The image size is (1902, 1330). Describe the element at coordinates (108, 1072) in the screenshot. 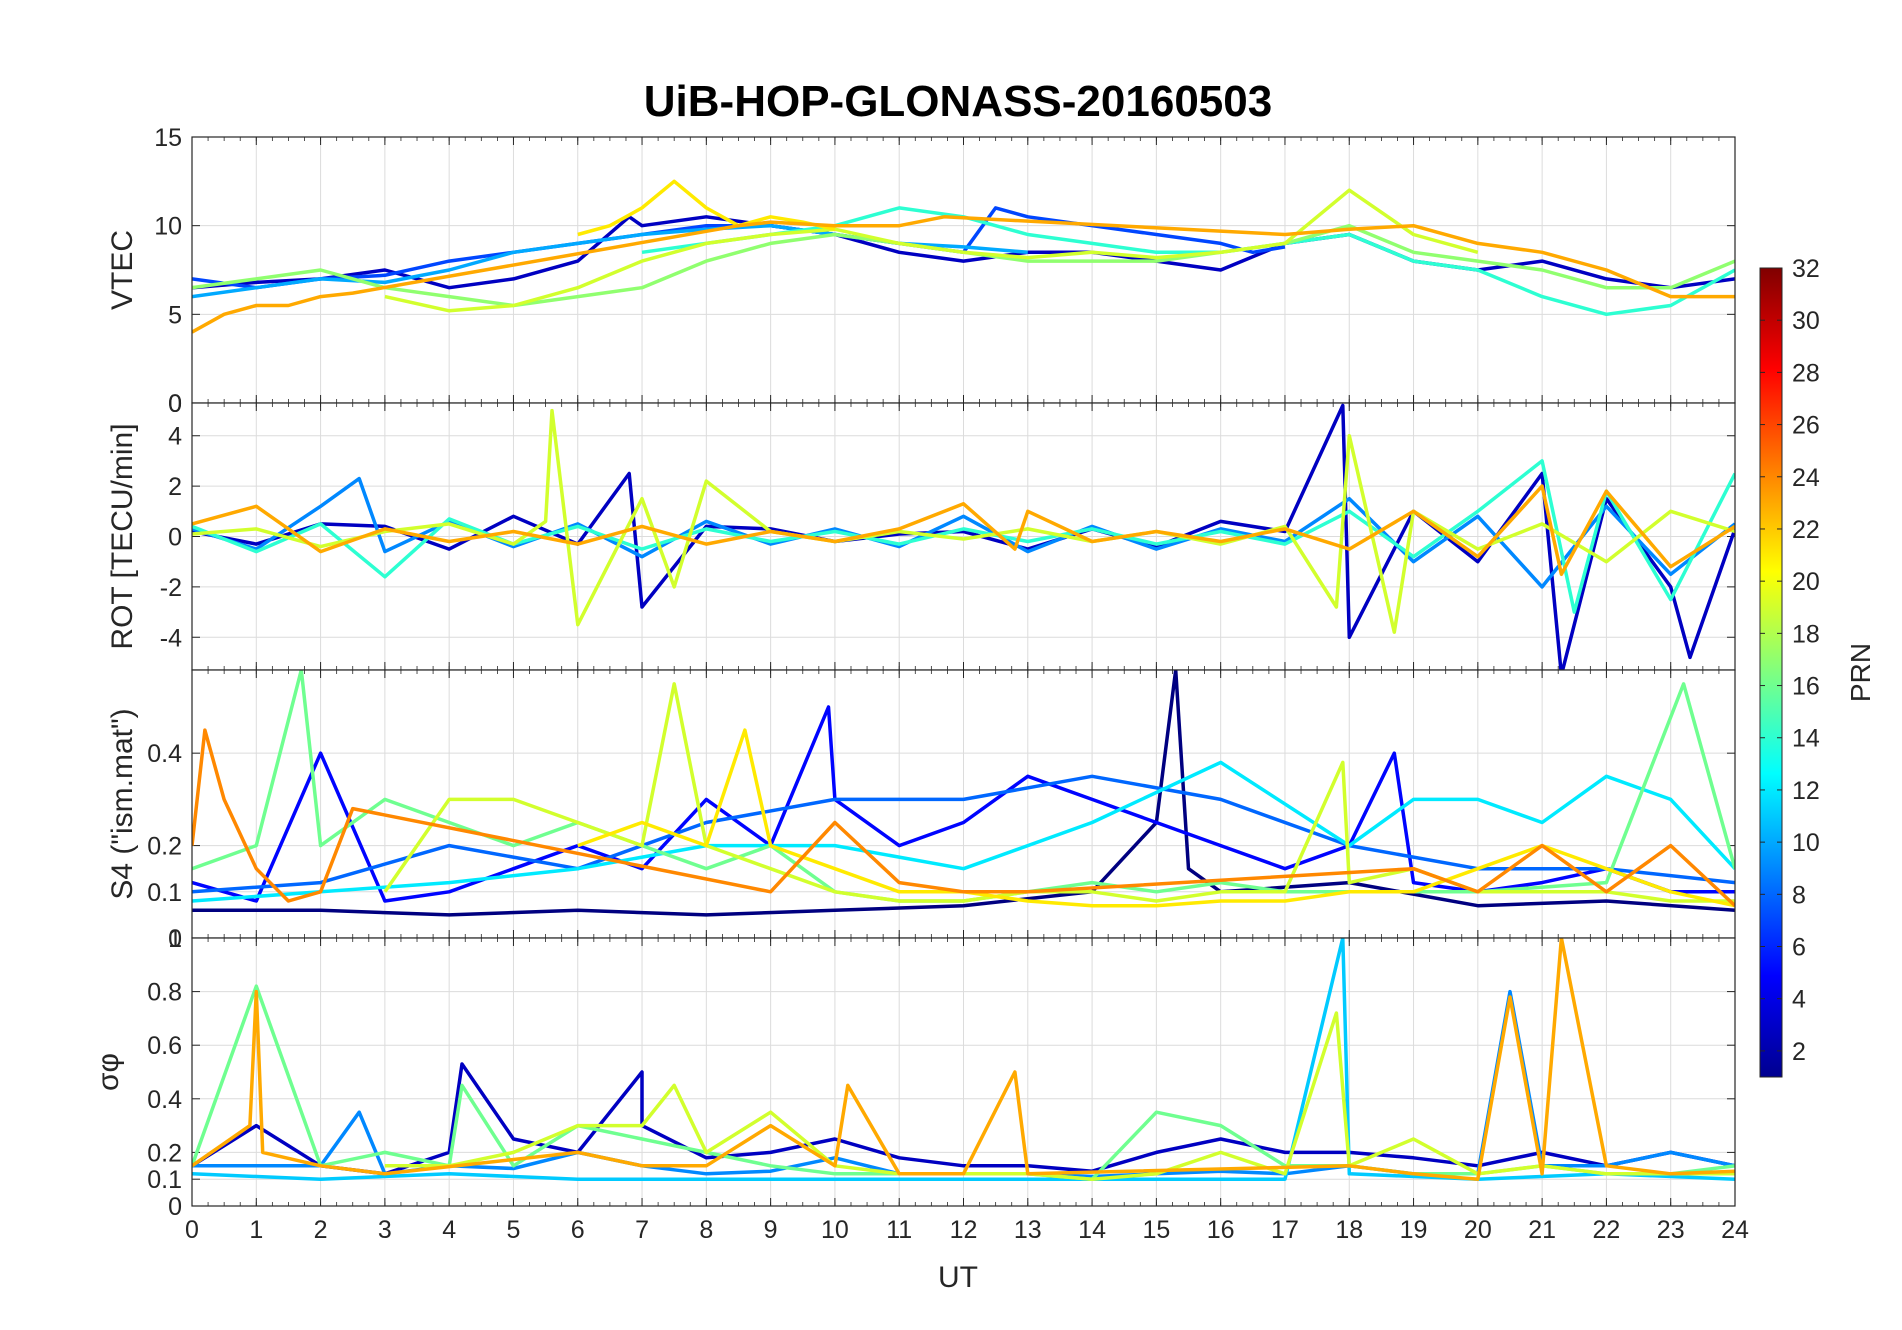

I see `y-axis-label: σφ` at that location.